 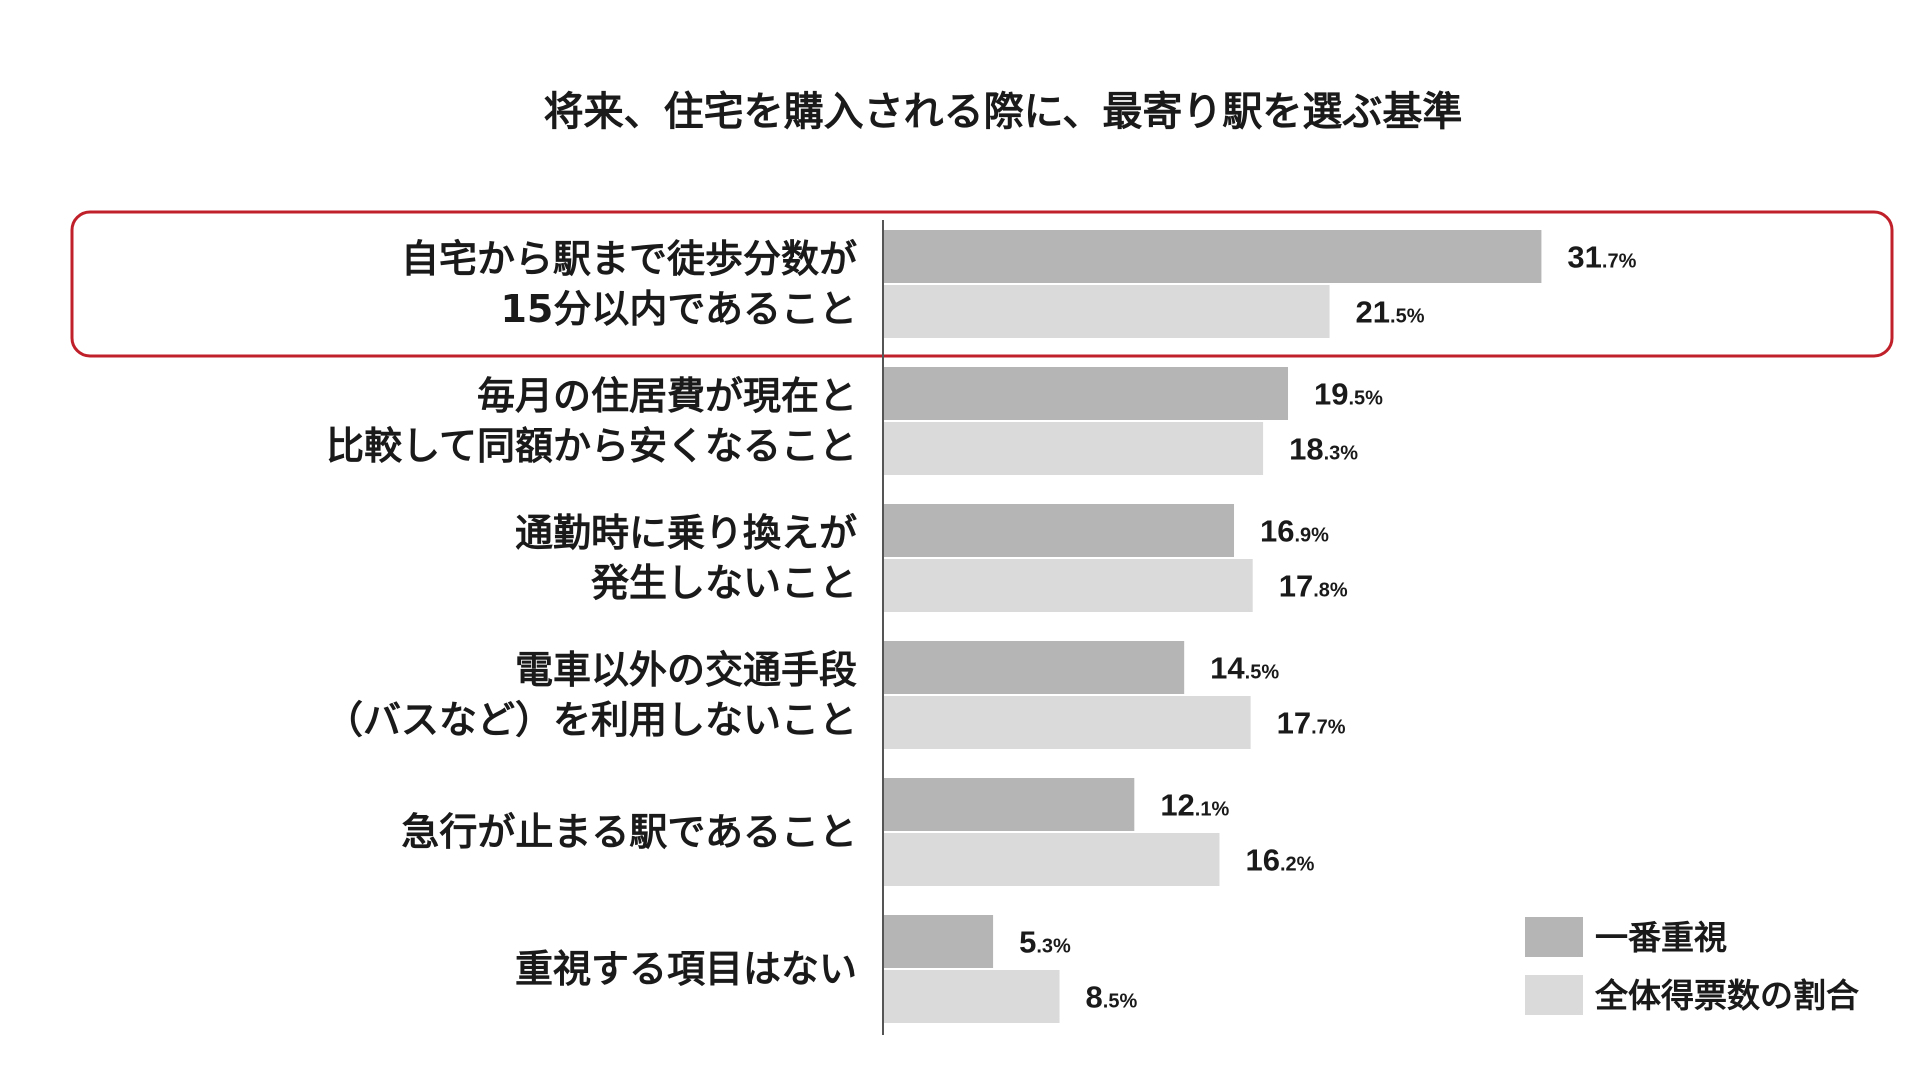 I want to click on category-label: 重視する項目はない, so click(x=686, y=969).